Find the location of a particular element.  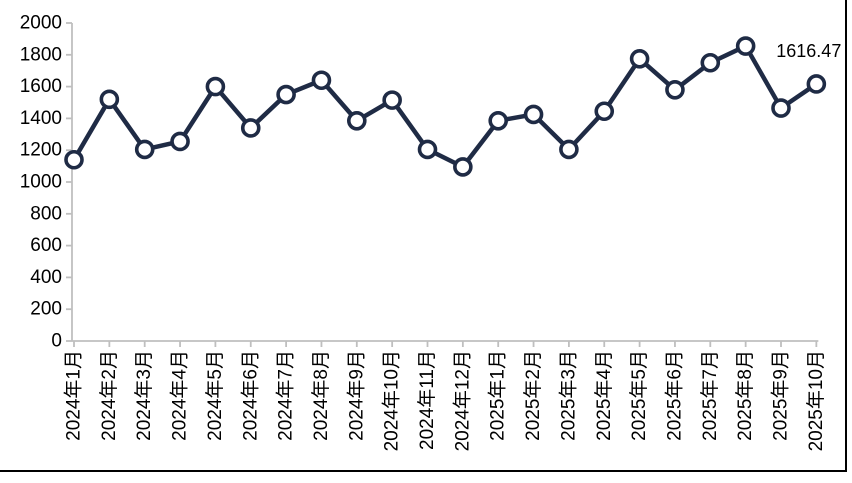

x-axis-label: 2024年8月 is located at coordinates (321, 395).